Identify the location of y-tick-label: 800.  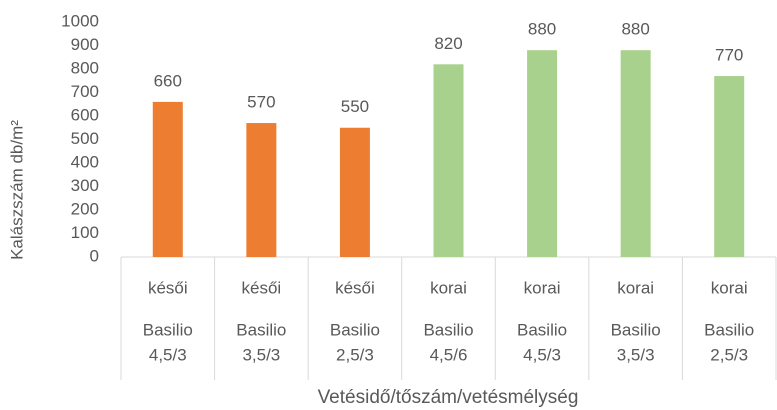
(85, 67).